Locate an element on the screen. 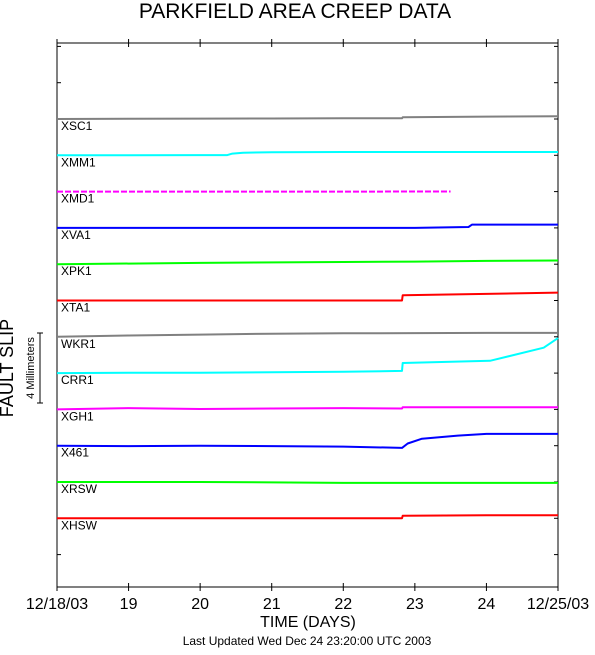 This screenshot has height=655, width=595. series-line-x461 is located at coordinates (307, 441).